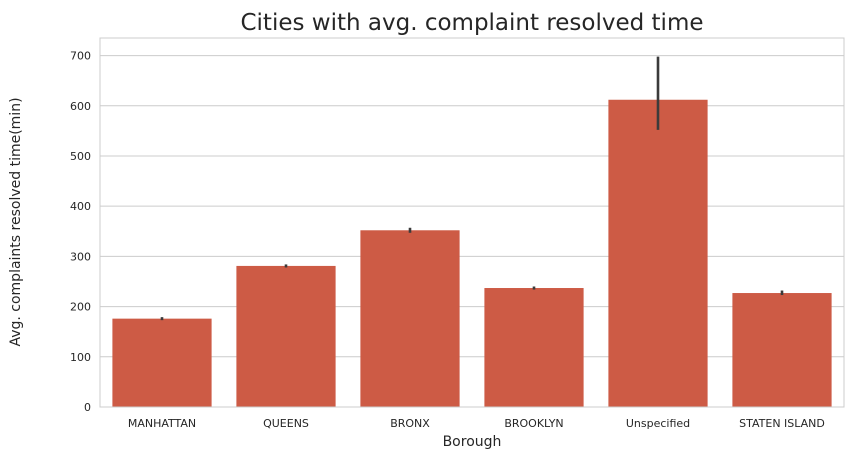  I want to click on y-tick-label: 0, so click(87, 407).